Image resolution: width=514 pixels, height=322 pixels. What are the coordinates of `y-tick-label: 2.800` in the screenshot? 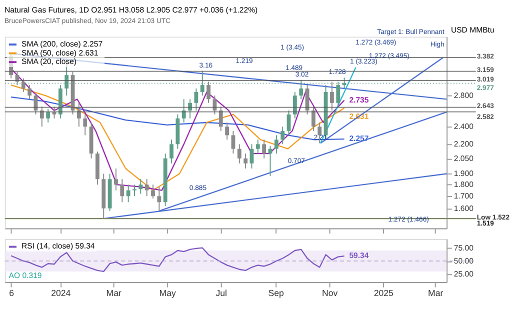 It's located at (464, 95).